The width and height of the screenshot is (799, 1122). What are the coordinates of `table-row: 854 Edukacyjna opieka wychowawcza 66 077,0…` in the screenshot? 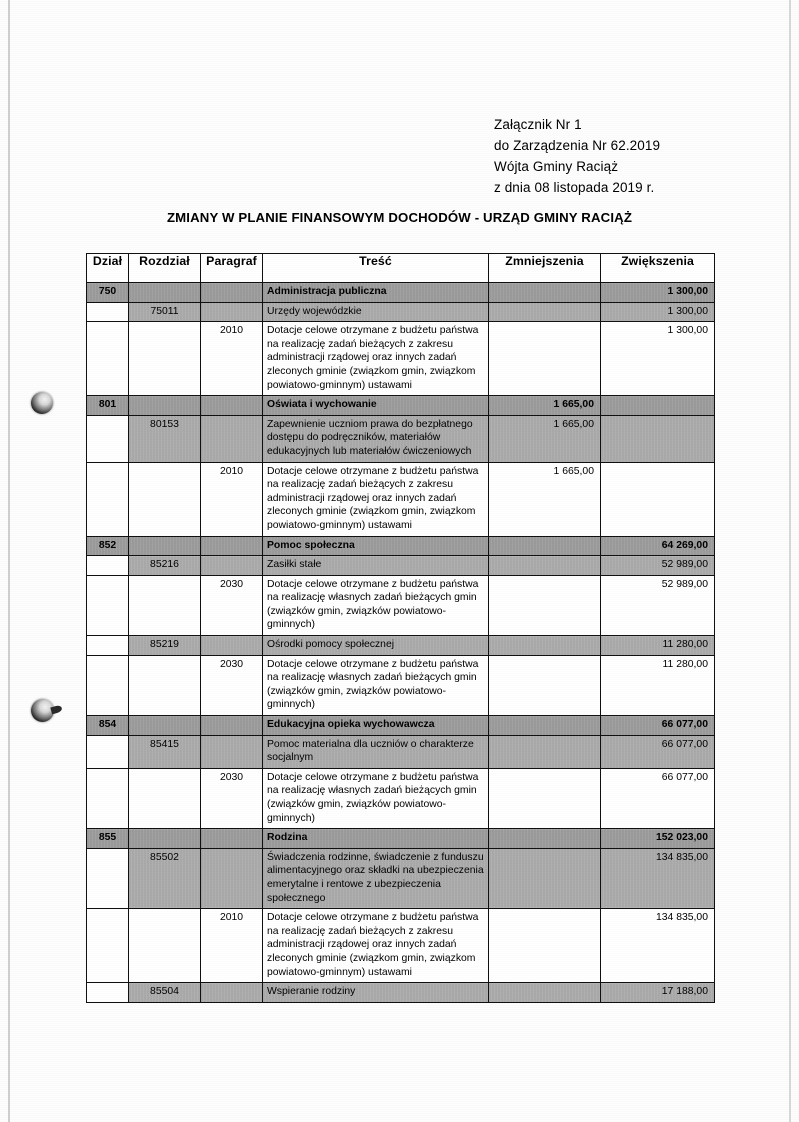 It's located at (400, 725).